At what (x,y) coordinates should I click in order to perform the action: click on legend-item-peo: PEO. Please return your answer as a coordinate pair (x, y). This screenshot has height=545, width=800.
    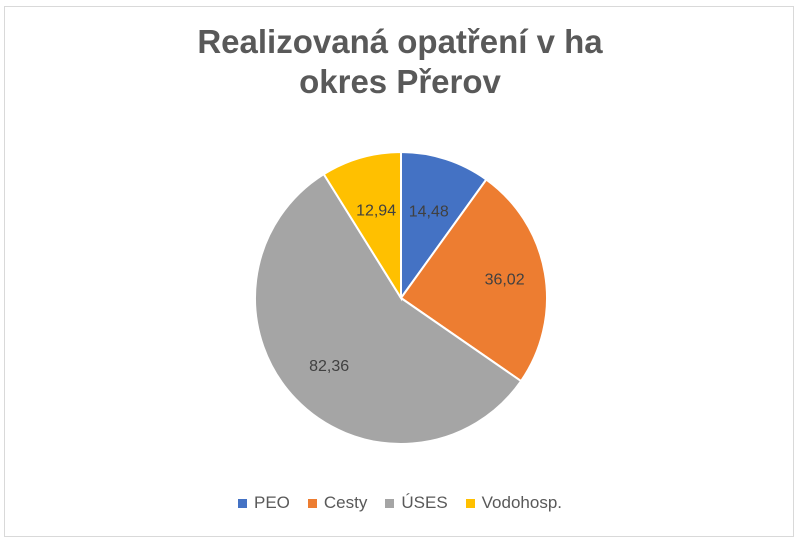
    Looking at the image, I should click on (263, 503).